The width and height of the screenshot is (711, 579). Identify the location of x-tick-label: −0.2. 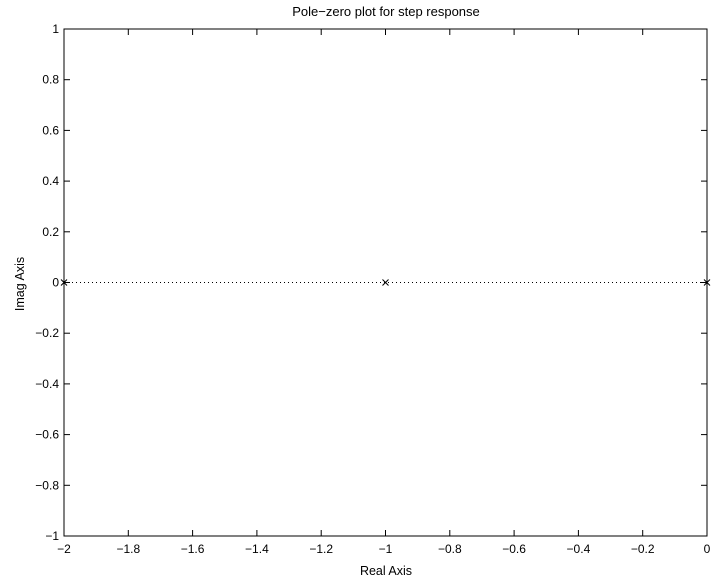
(643, 549).